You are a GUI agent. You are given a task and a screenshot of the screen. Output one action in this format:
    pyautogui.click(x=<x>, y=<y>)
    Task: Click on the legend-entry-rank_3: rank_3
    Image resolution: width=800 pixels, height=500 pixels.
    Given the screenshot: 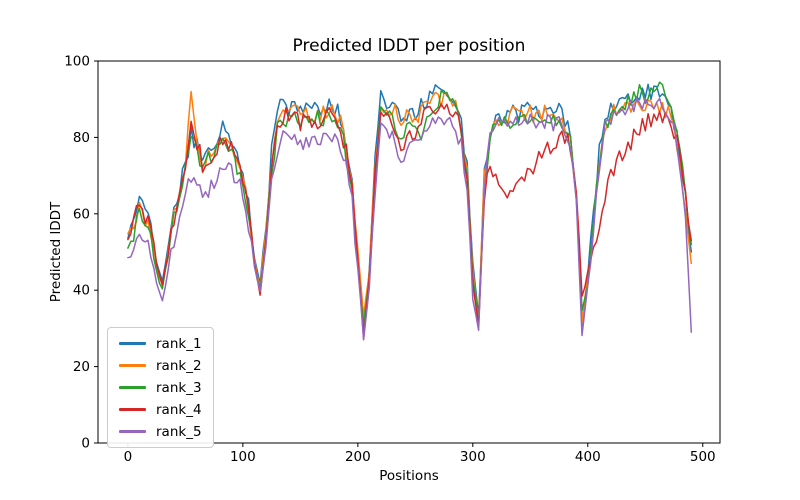 What is the action you would take?
    pyautogui.click(x=160, y=387)
    